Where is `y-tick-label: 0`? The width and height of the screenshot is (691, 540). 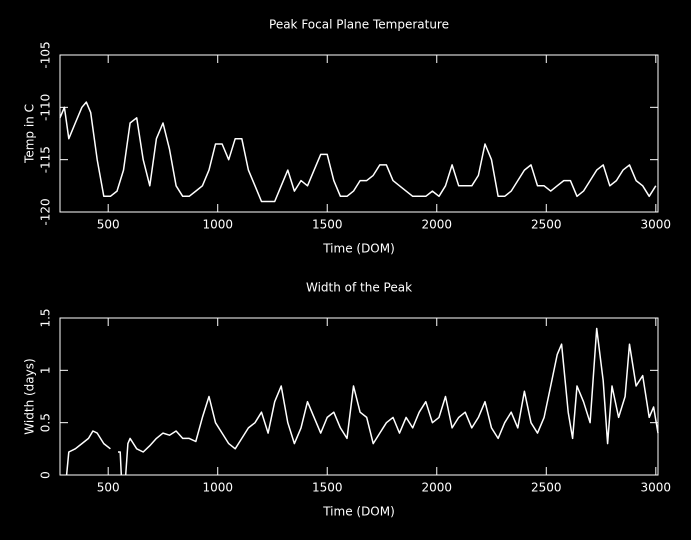
y-tick-label: 0 is located at coordinates (46, 475).